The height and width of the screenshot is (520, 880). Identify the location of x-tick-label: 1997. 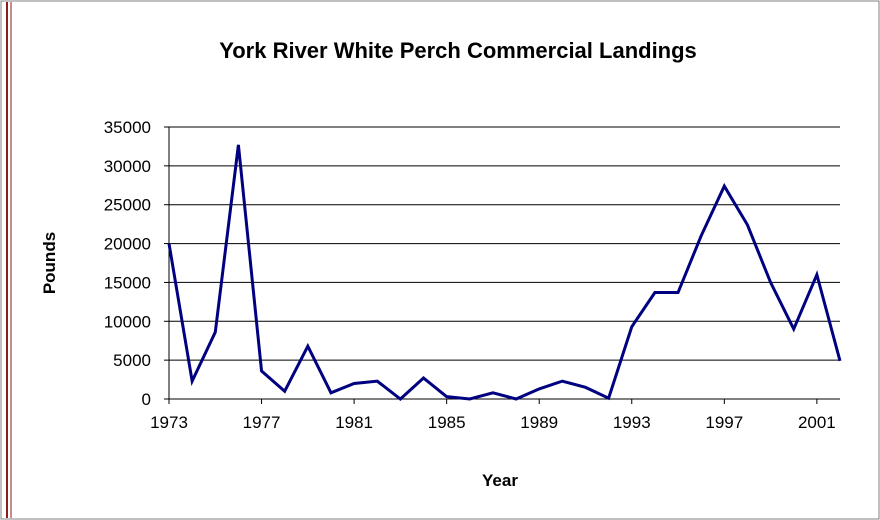
(724, 422).